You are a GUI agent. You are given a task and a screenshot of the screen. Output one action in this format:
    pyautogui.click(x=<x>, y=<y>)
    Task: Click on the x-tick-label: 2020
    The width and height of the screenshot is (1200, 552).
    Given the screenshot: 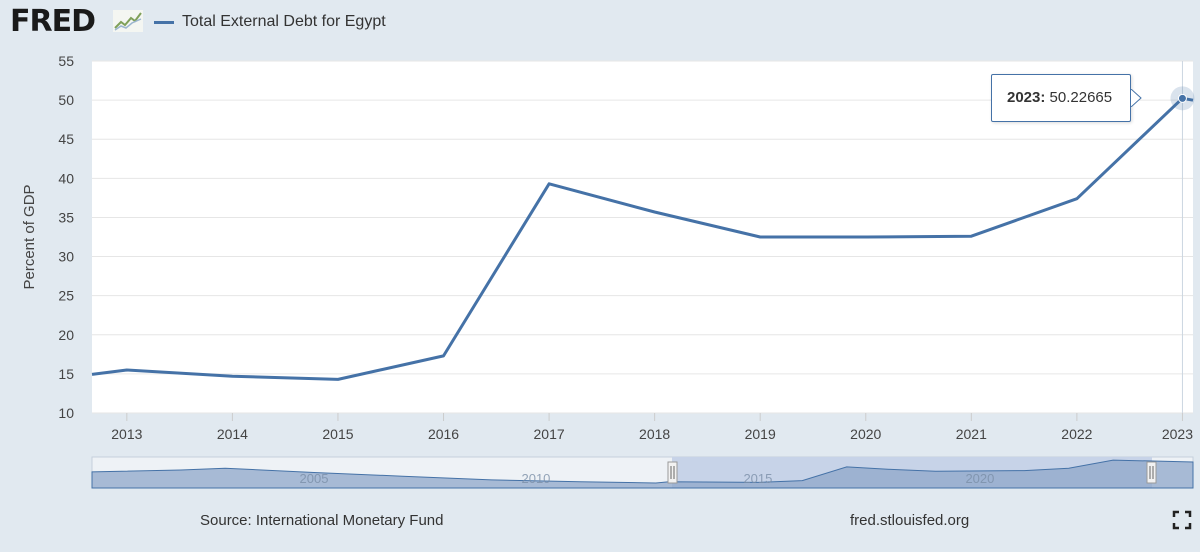 What is the action you would take?
    pyautogui.click(x=865, y=434)
    